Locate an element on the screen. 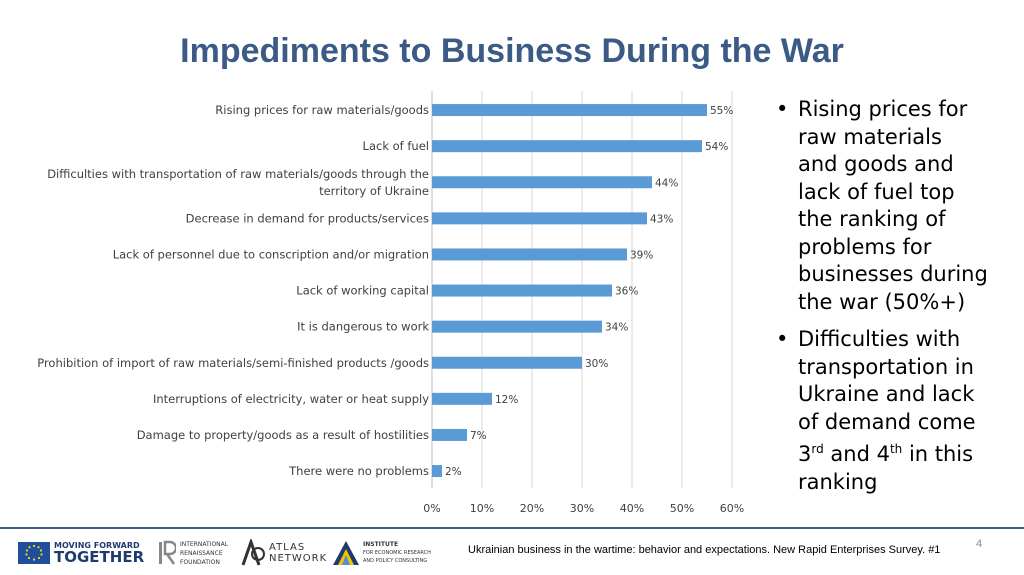  data-label: 2% is located at coordinates (453, 472).